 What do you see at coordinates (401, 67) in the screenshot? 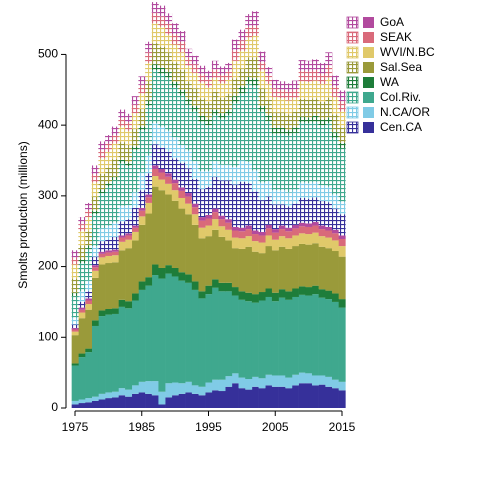
I see `legend-label: Sal.Sea` at bounding box center [401, 67].